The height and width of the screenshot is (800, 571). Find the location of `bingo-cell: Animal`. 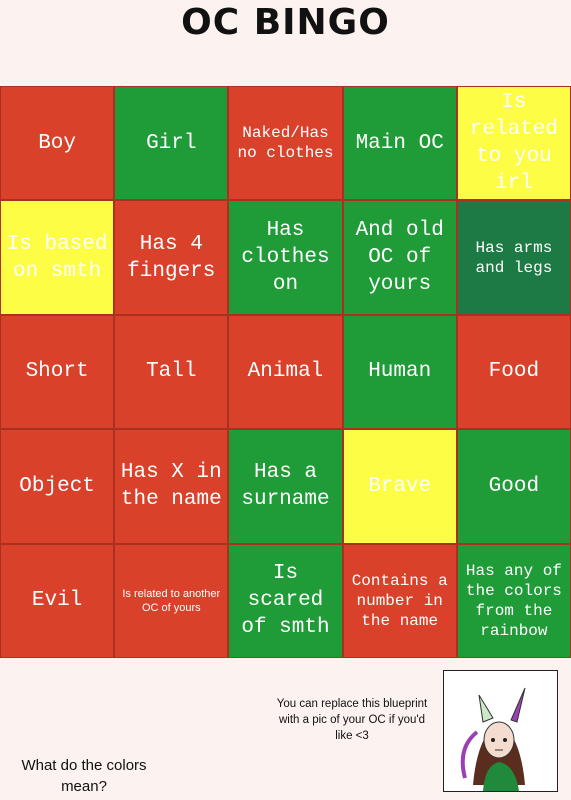

bingo-cell: Animal is located at coordinates (285, 372).